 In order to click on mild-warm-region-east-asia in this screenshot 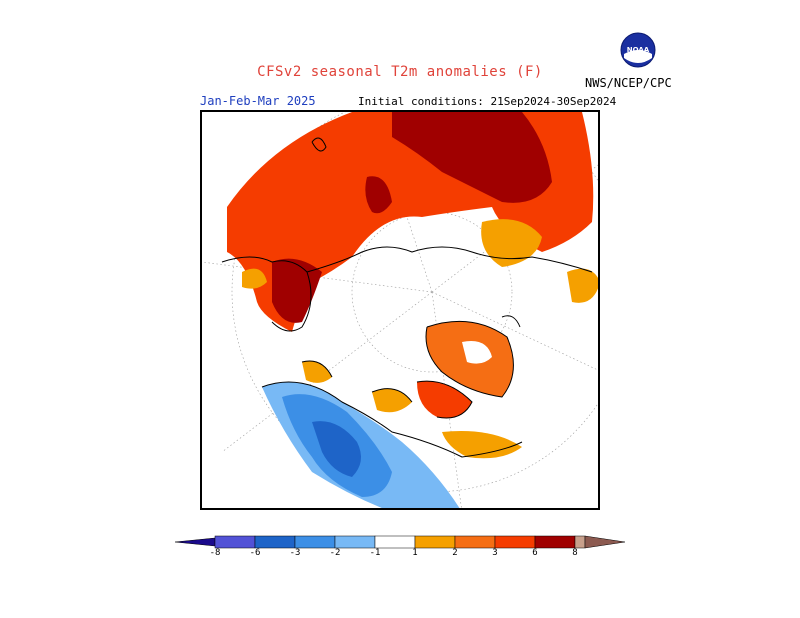, I will do `click(511, 243)`.